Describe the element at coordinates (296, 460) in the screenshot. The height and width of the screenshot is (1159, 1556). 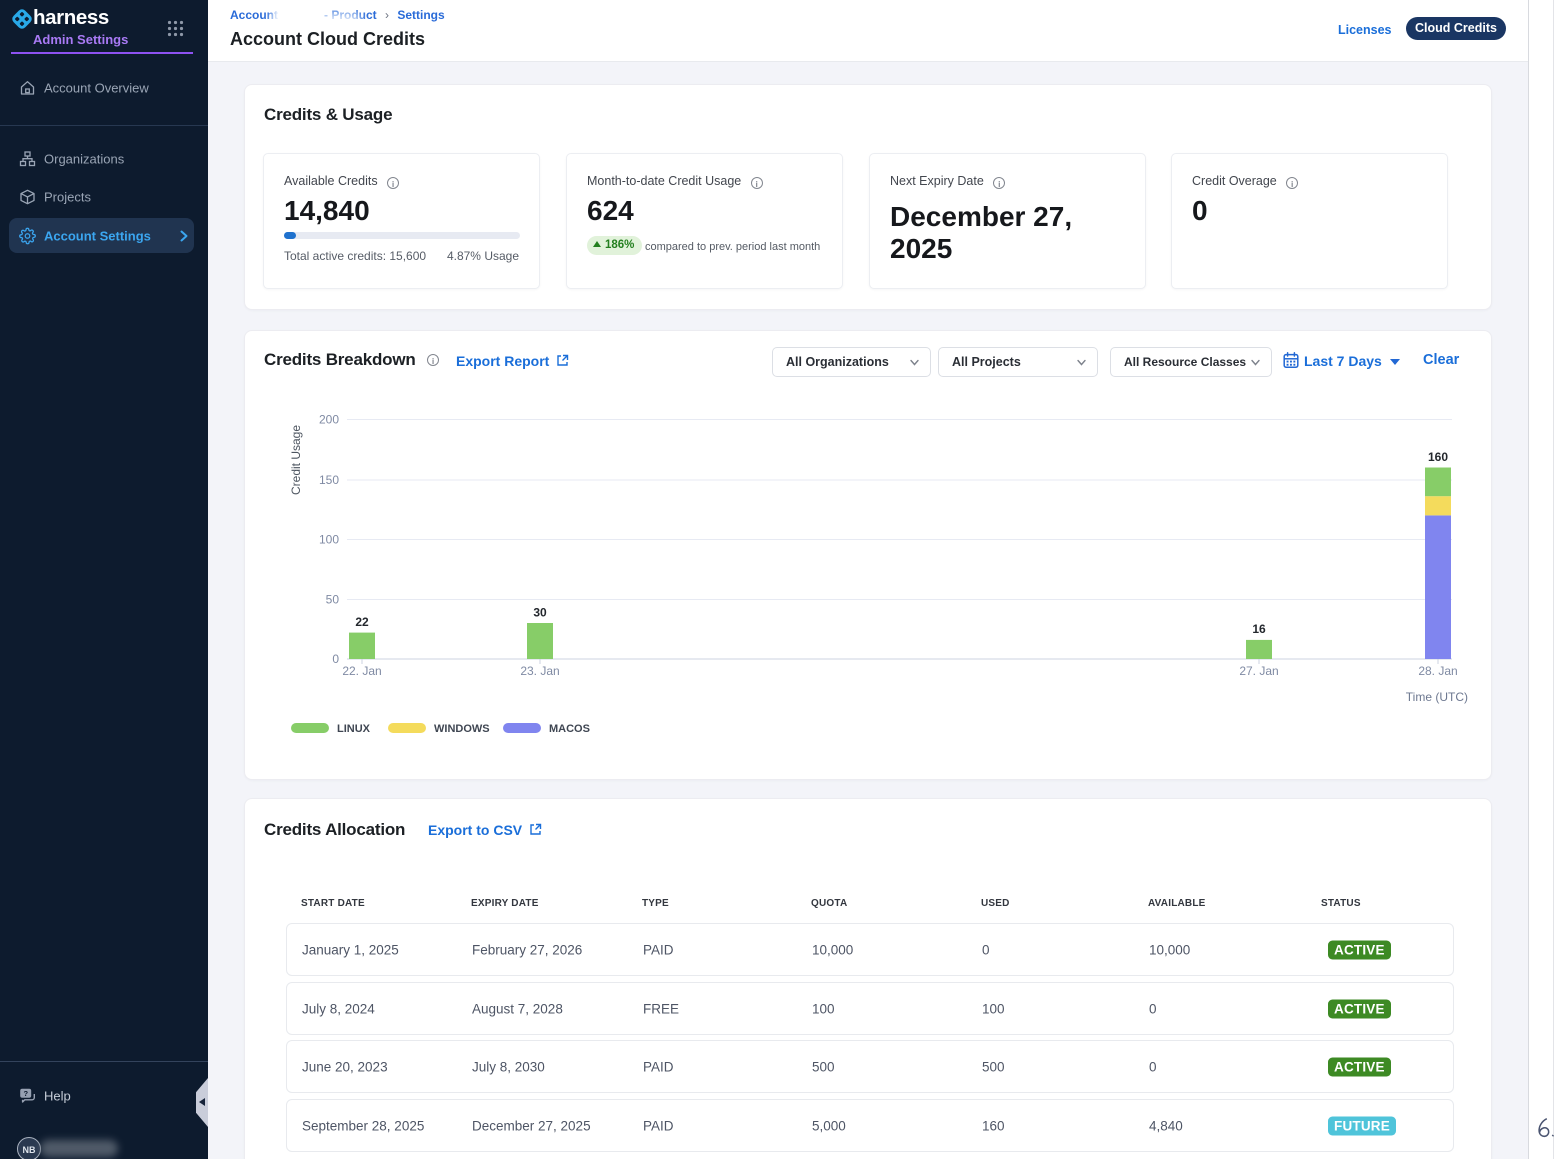
I see `svg-text: Credit Usage` at that location.